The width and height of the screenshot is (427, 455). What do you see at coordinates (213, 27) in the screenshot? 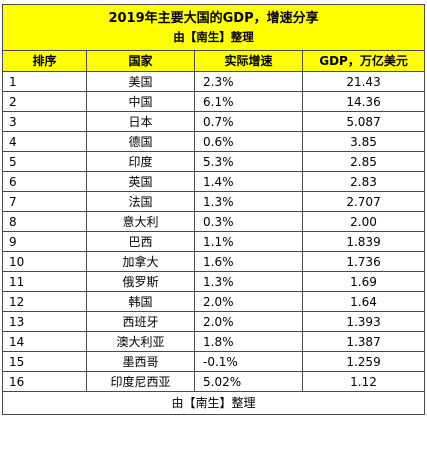
I see `title-cell: 2019年主要大国的GDP，增速分享 由【南生】整理` at bounding box center [213, 27].